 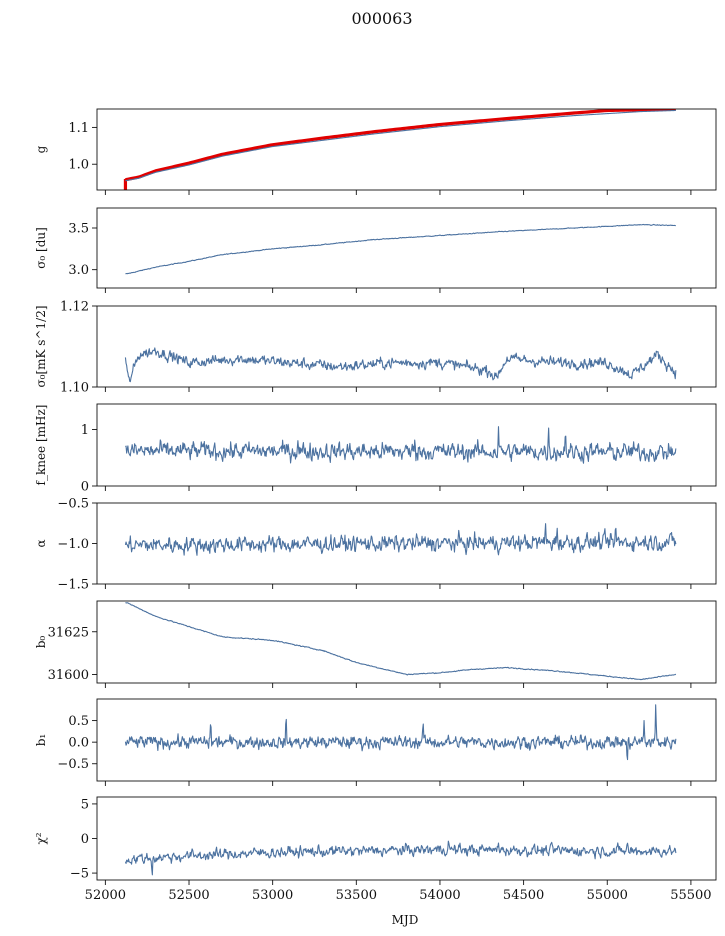 What do you see at coordinates (41, 445) in the screenshot?
I see `y-axis-label: f_knee [mHz]` at bounding box center [41, 445].